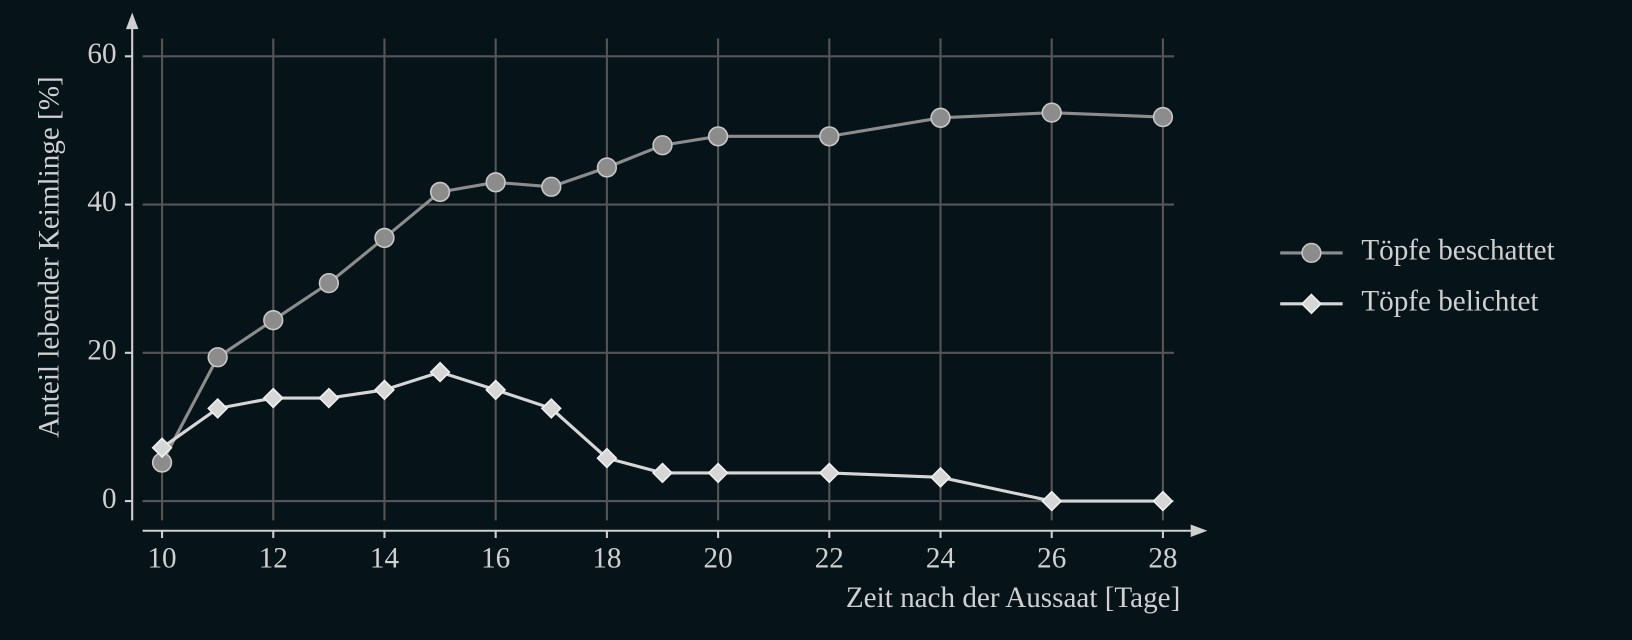 The width and height of the screenshot is (1632, 640). What do you see at coordinates (1199, 530) in the screenshot?
I see `x-axis-arrow` at bounding box center [1199, 530].